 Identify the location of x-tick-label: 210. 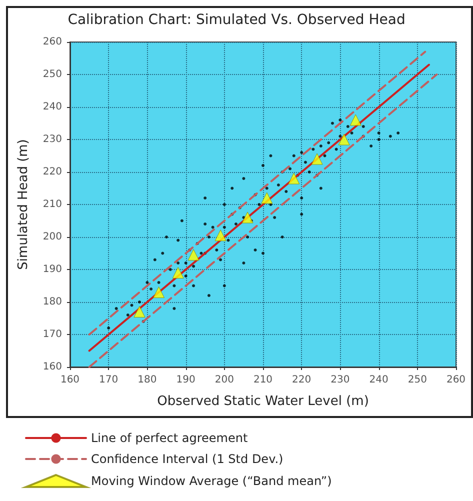
(263, 380).